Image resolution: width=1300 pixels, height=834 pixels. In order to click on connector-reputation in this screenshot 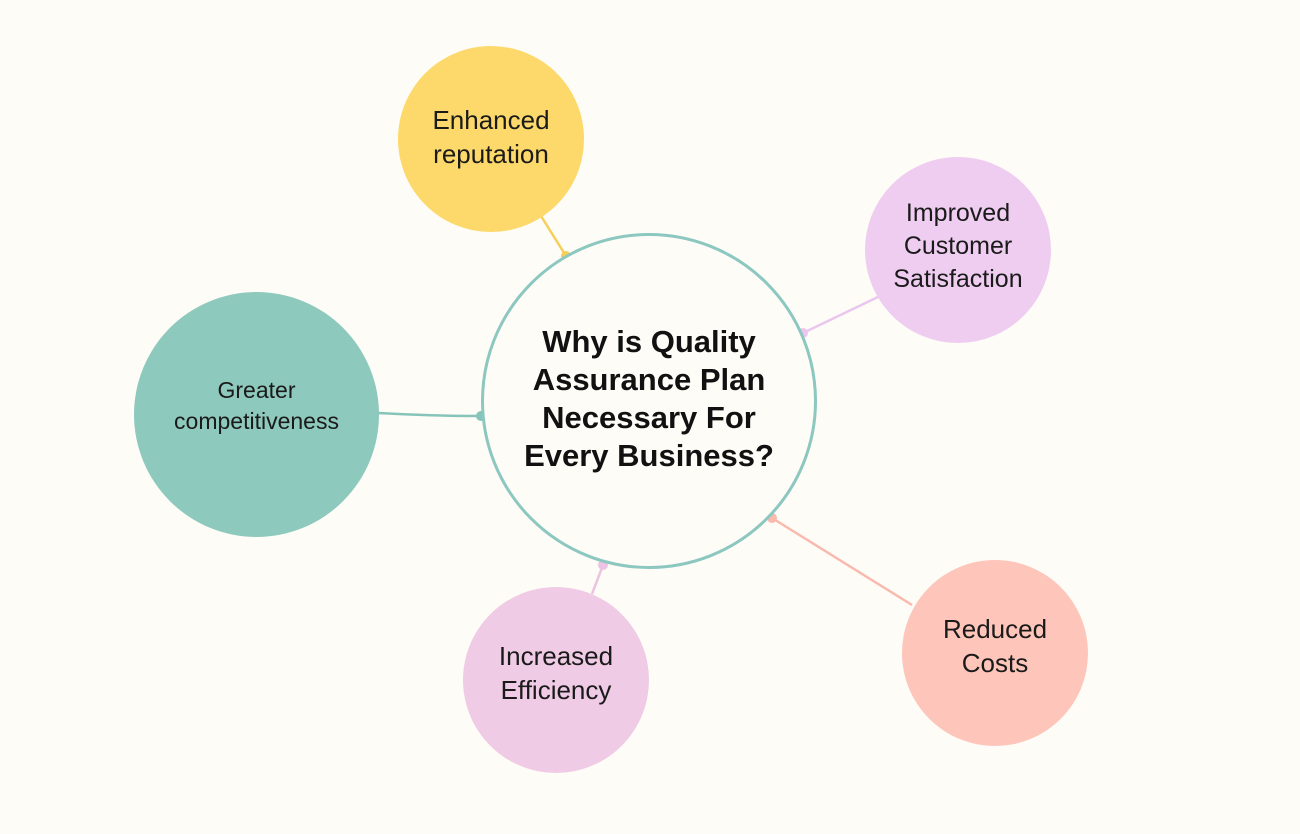, I will do `click(553, 236)`.